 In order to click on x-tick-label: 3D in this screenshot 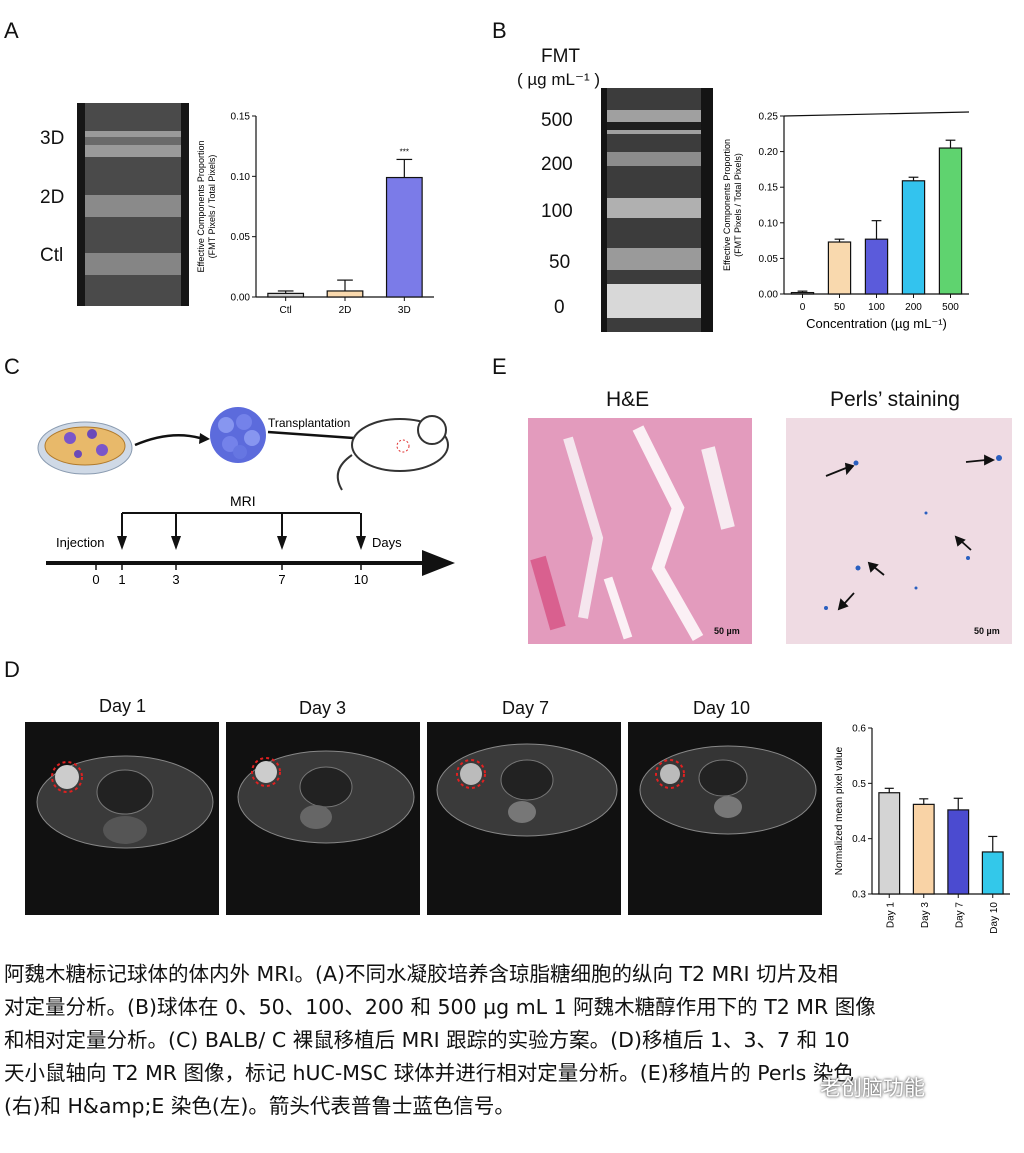, I will do `click(404, 310)`.